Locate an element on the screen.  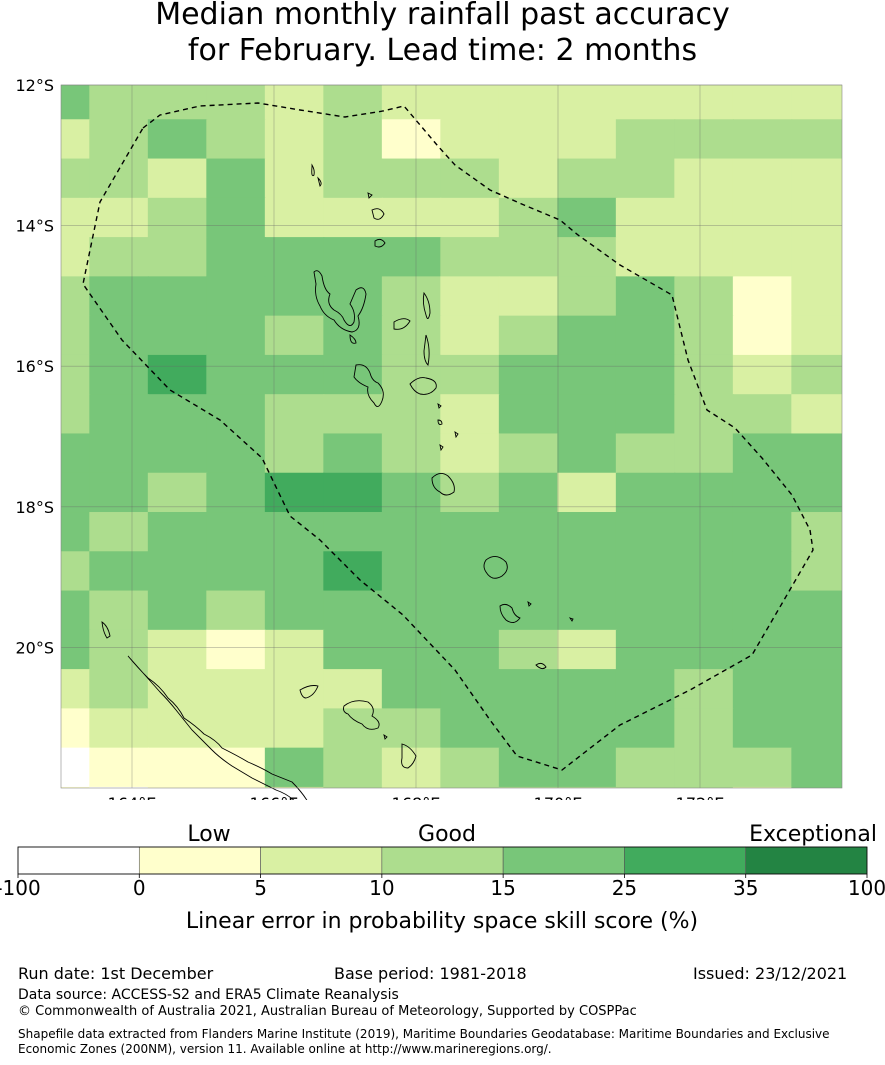
lat-tick-label: 14°S is located at coordinates (34, 226).